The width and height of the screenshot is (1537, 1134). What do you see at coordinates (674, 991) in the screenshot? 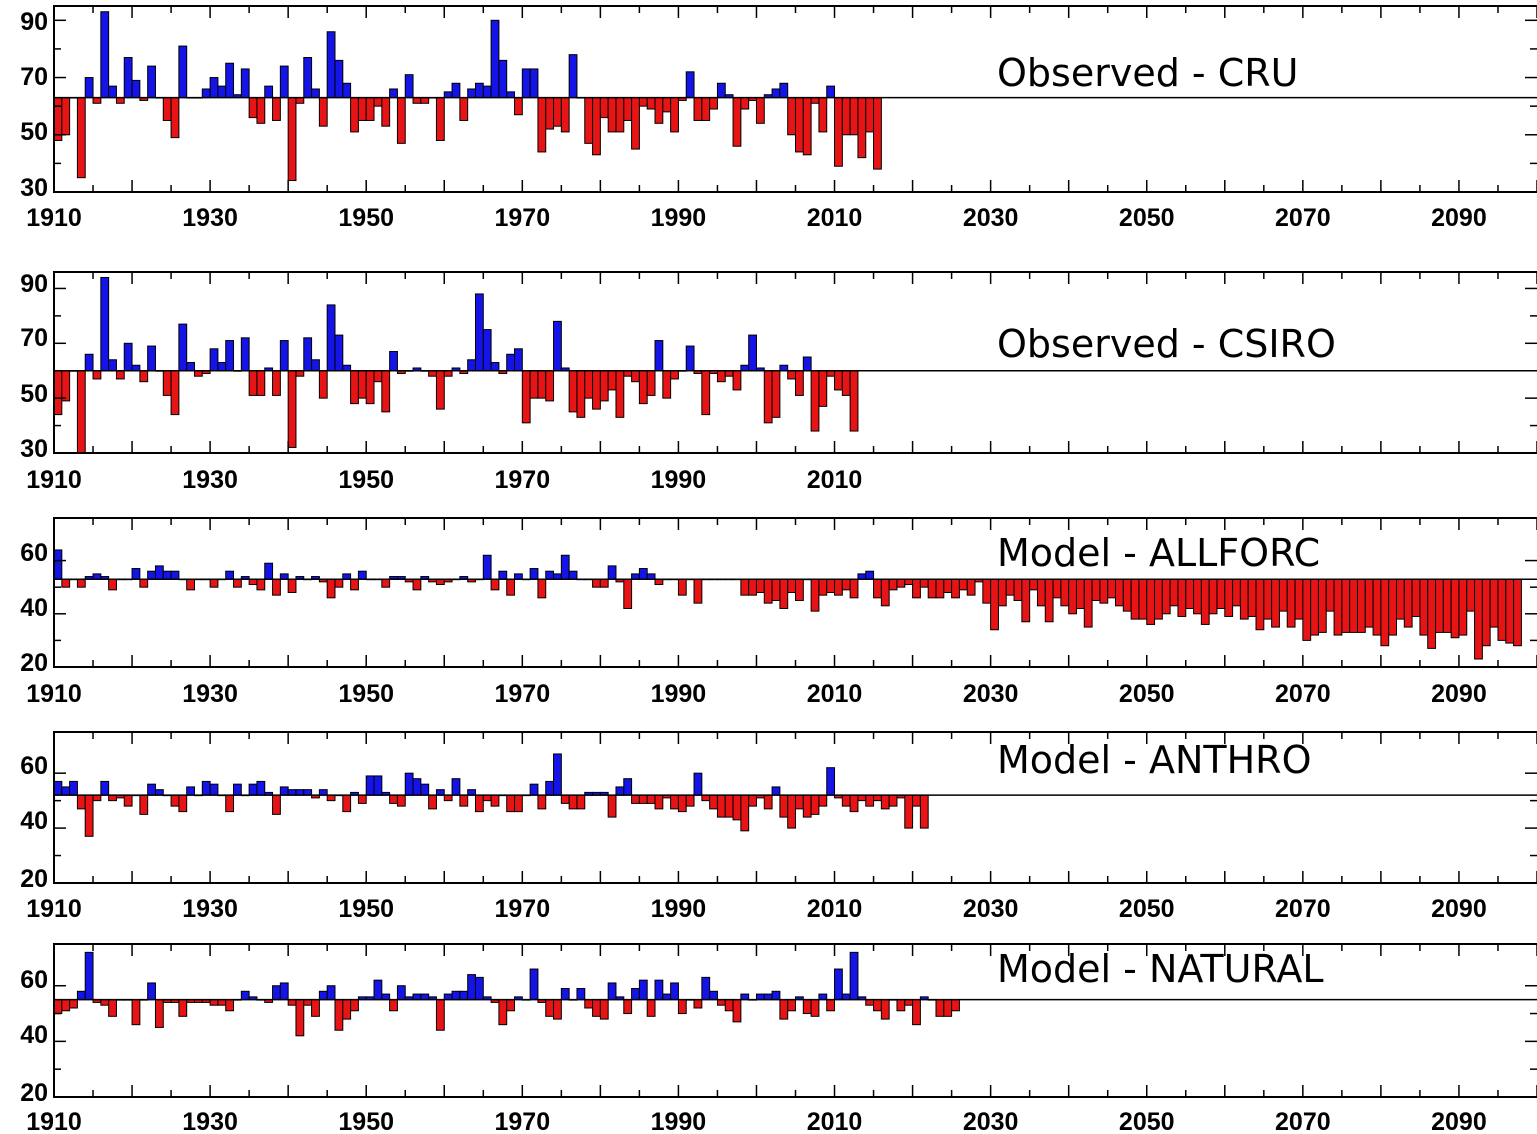
I see `bar-1989` at bounding box center [674, 991].